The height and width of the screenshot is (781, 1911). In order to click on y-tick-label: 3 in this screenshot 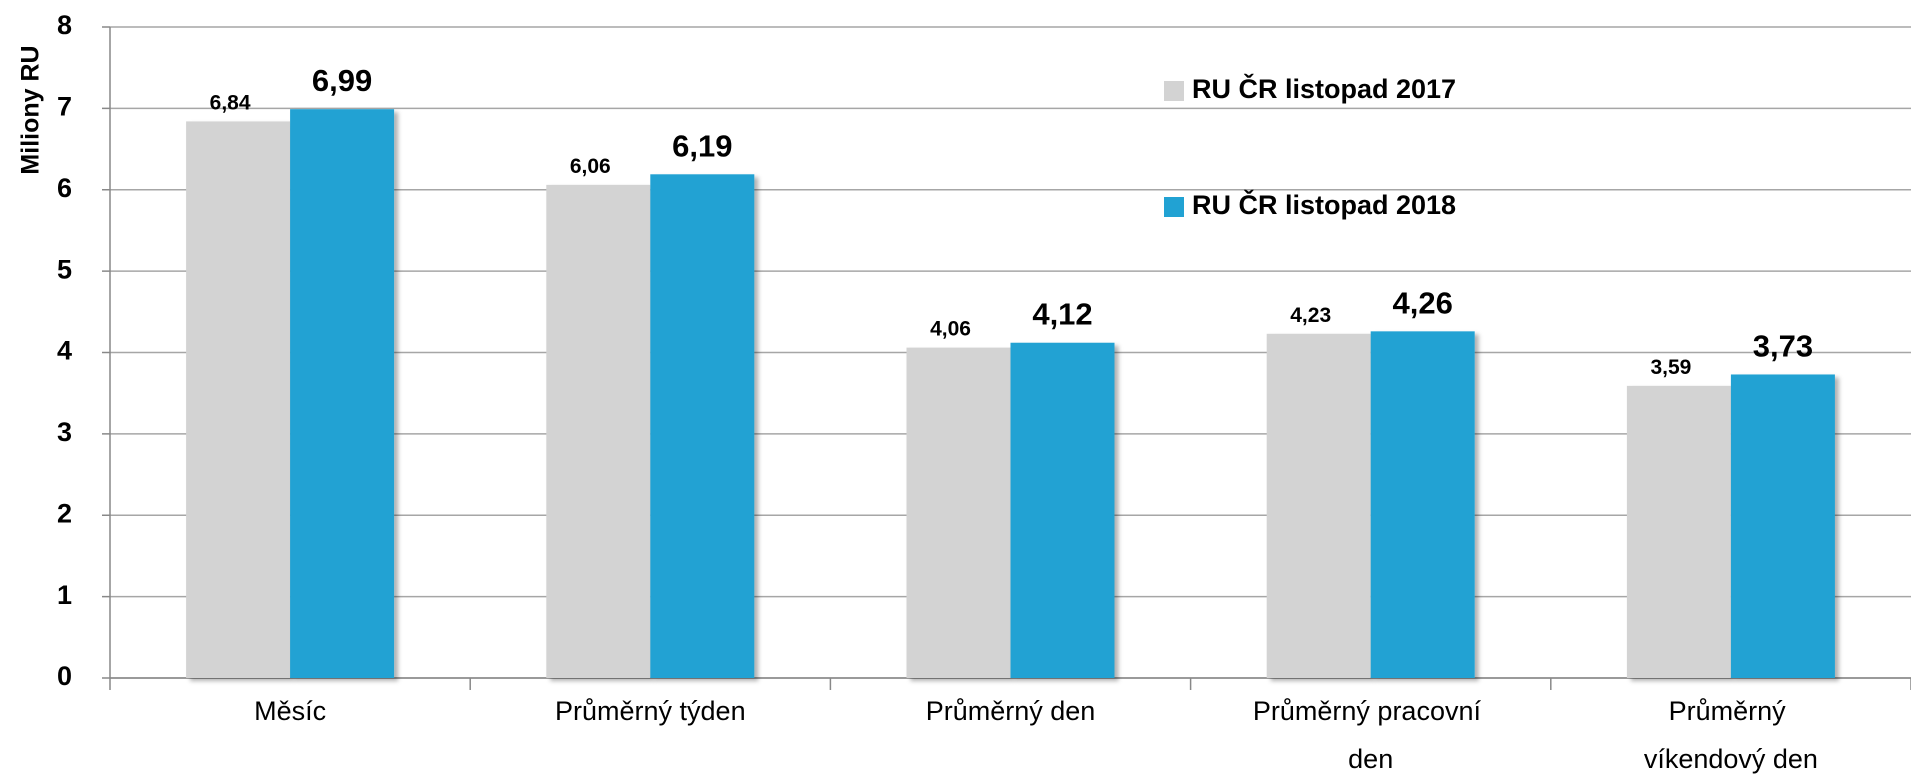, I will do `click(64, 432)`.